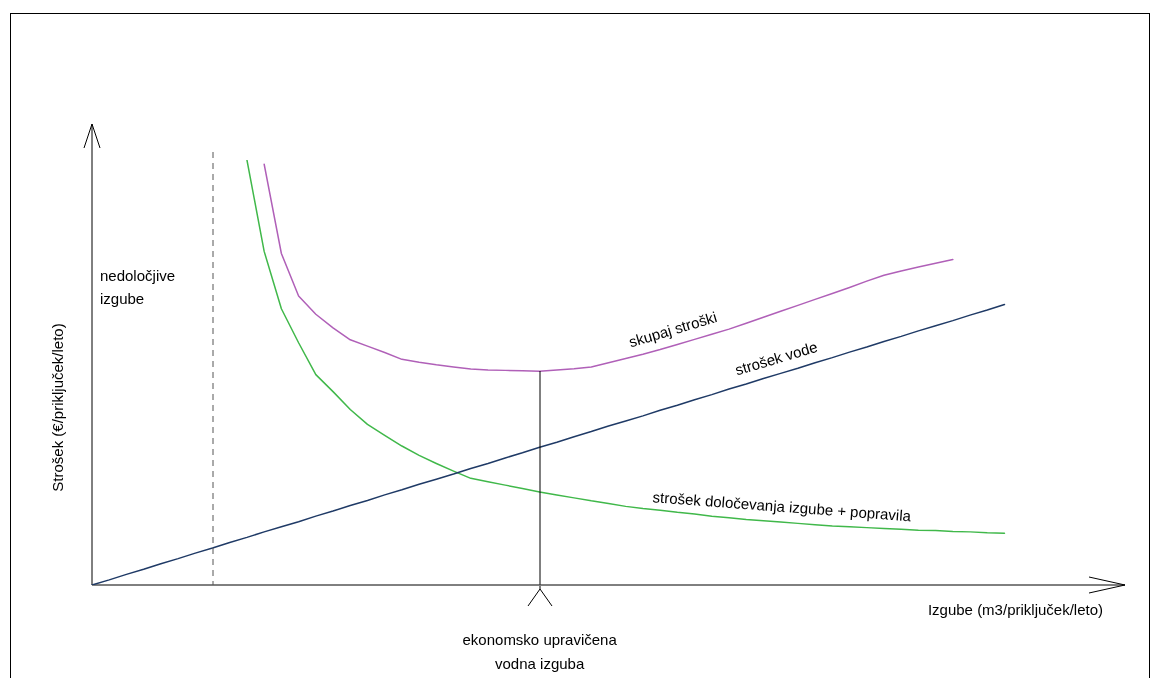  What do you see at coordinates (782, 506) in the screenshot?
I see `series-label: strošek določevanja izgube + popravila` at bounding box center [782, 506].